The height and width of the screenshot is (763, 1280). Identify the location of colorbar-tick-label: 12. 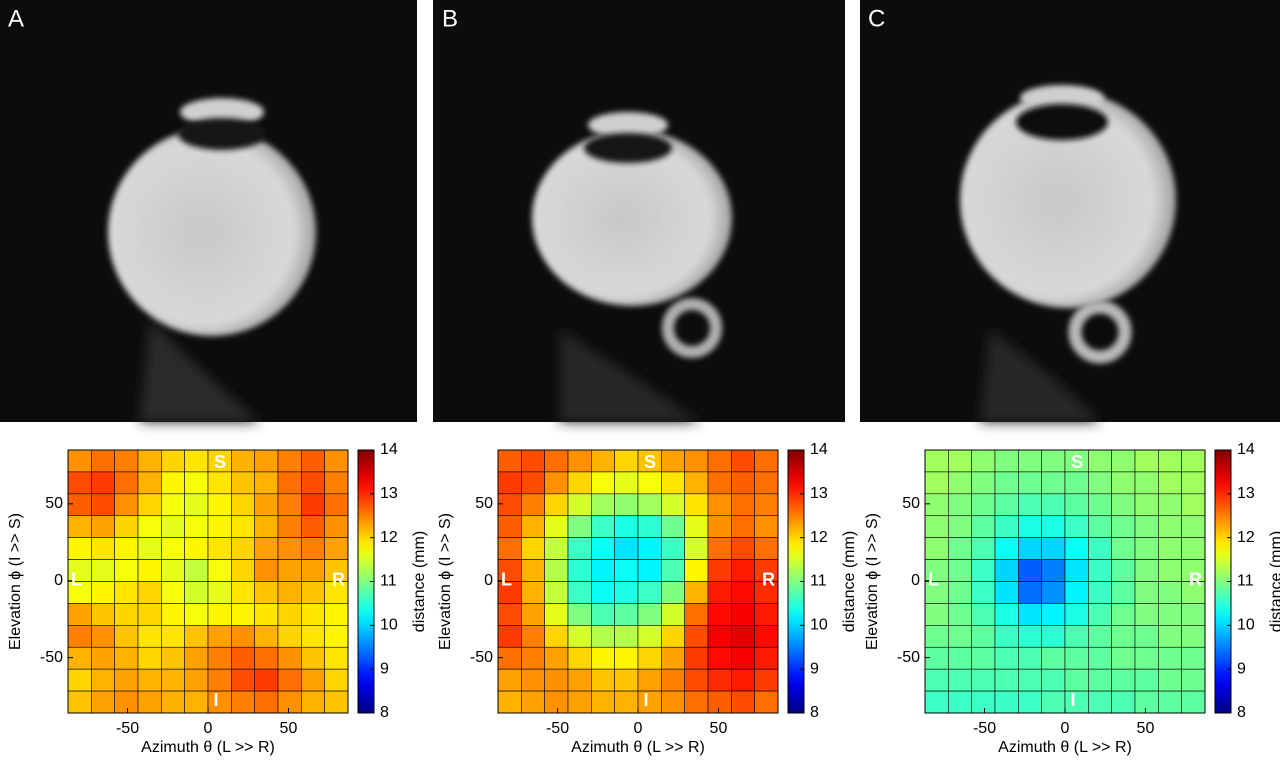
(1246, 537).